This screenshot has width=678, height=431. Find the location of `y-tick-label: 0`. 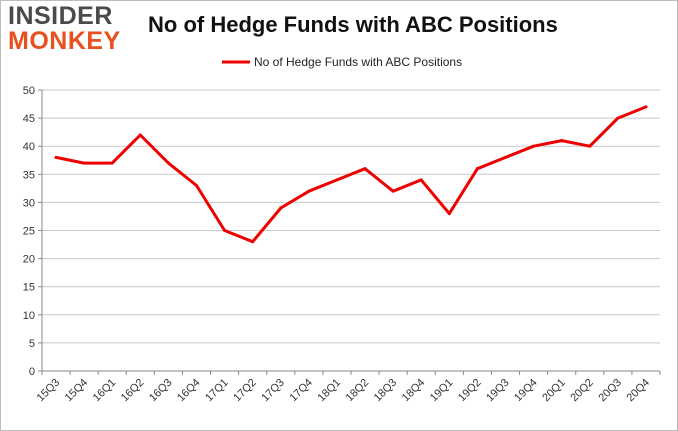

y-tick-label: 0 is located at coordinates (32, 372).